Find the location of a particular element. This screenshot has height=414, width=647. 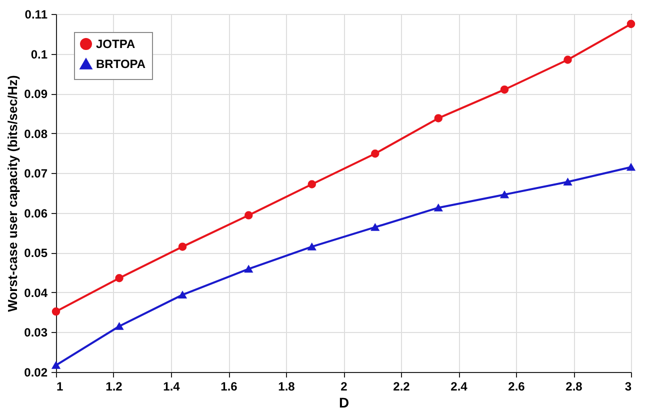

x-axis-title: D is located at coordinates (344, 402).